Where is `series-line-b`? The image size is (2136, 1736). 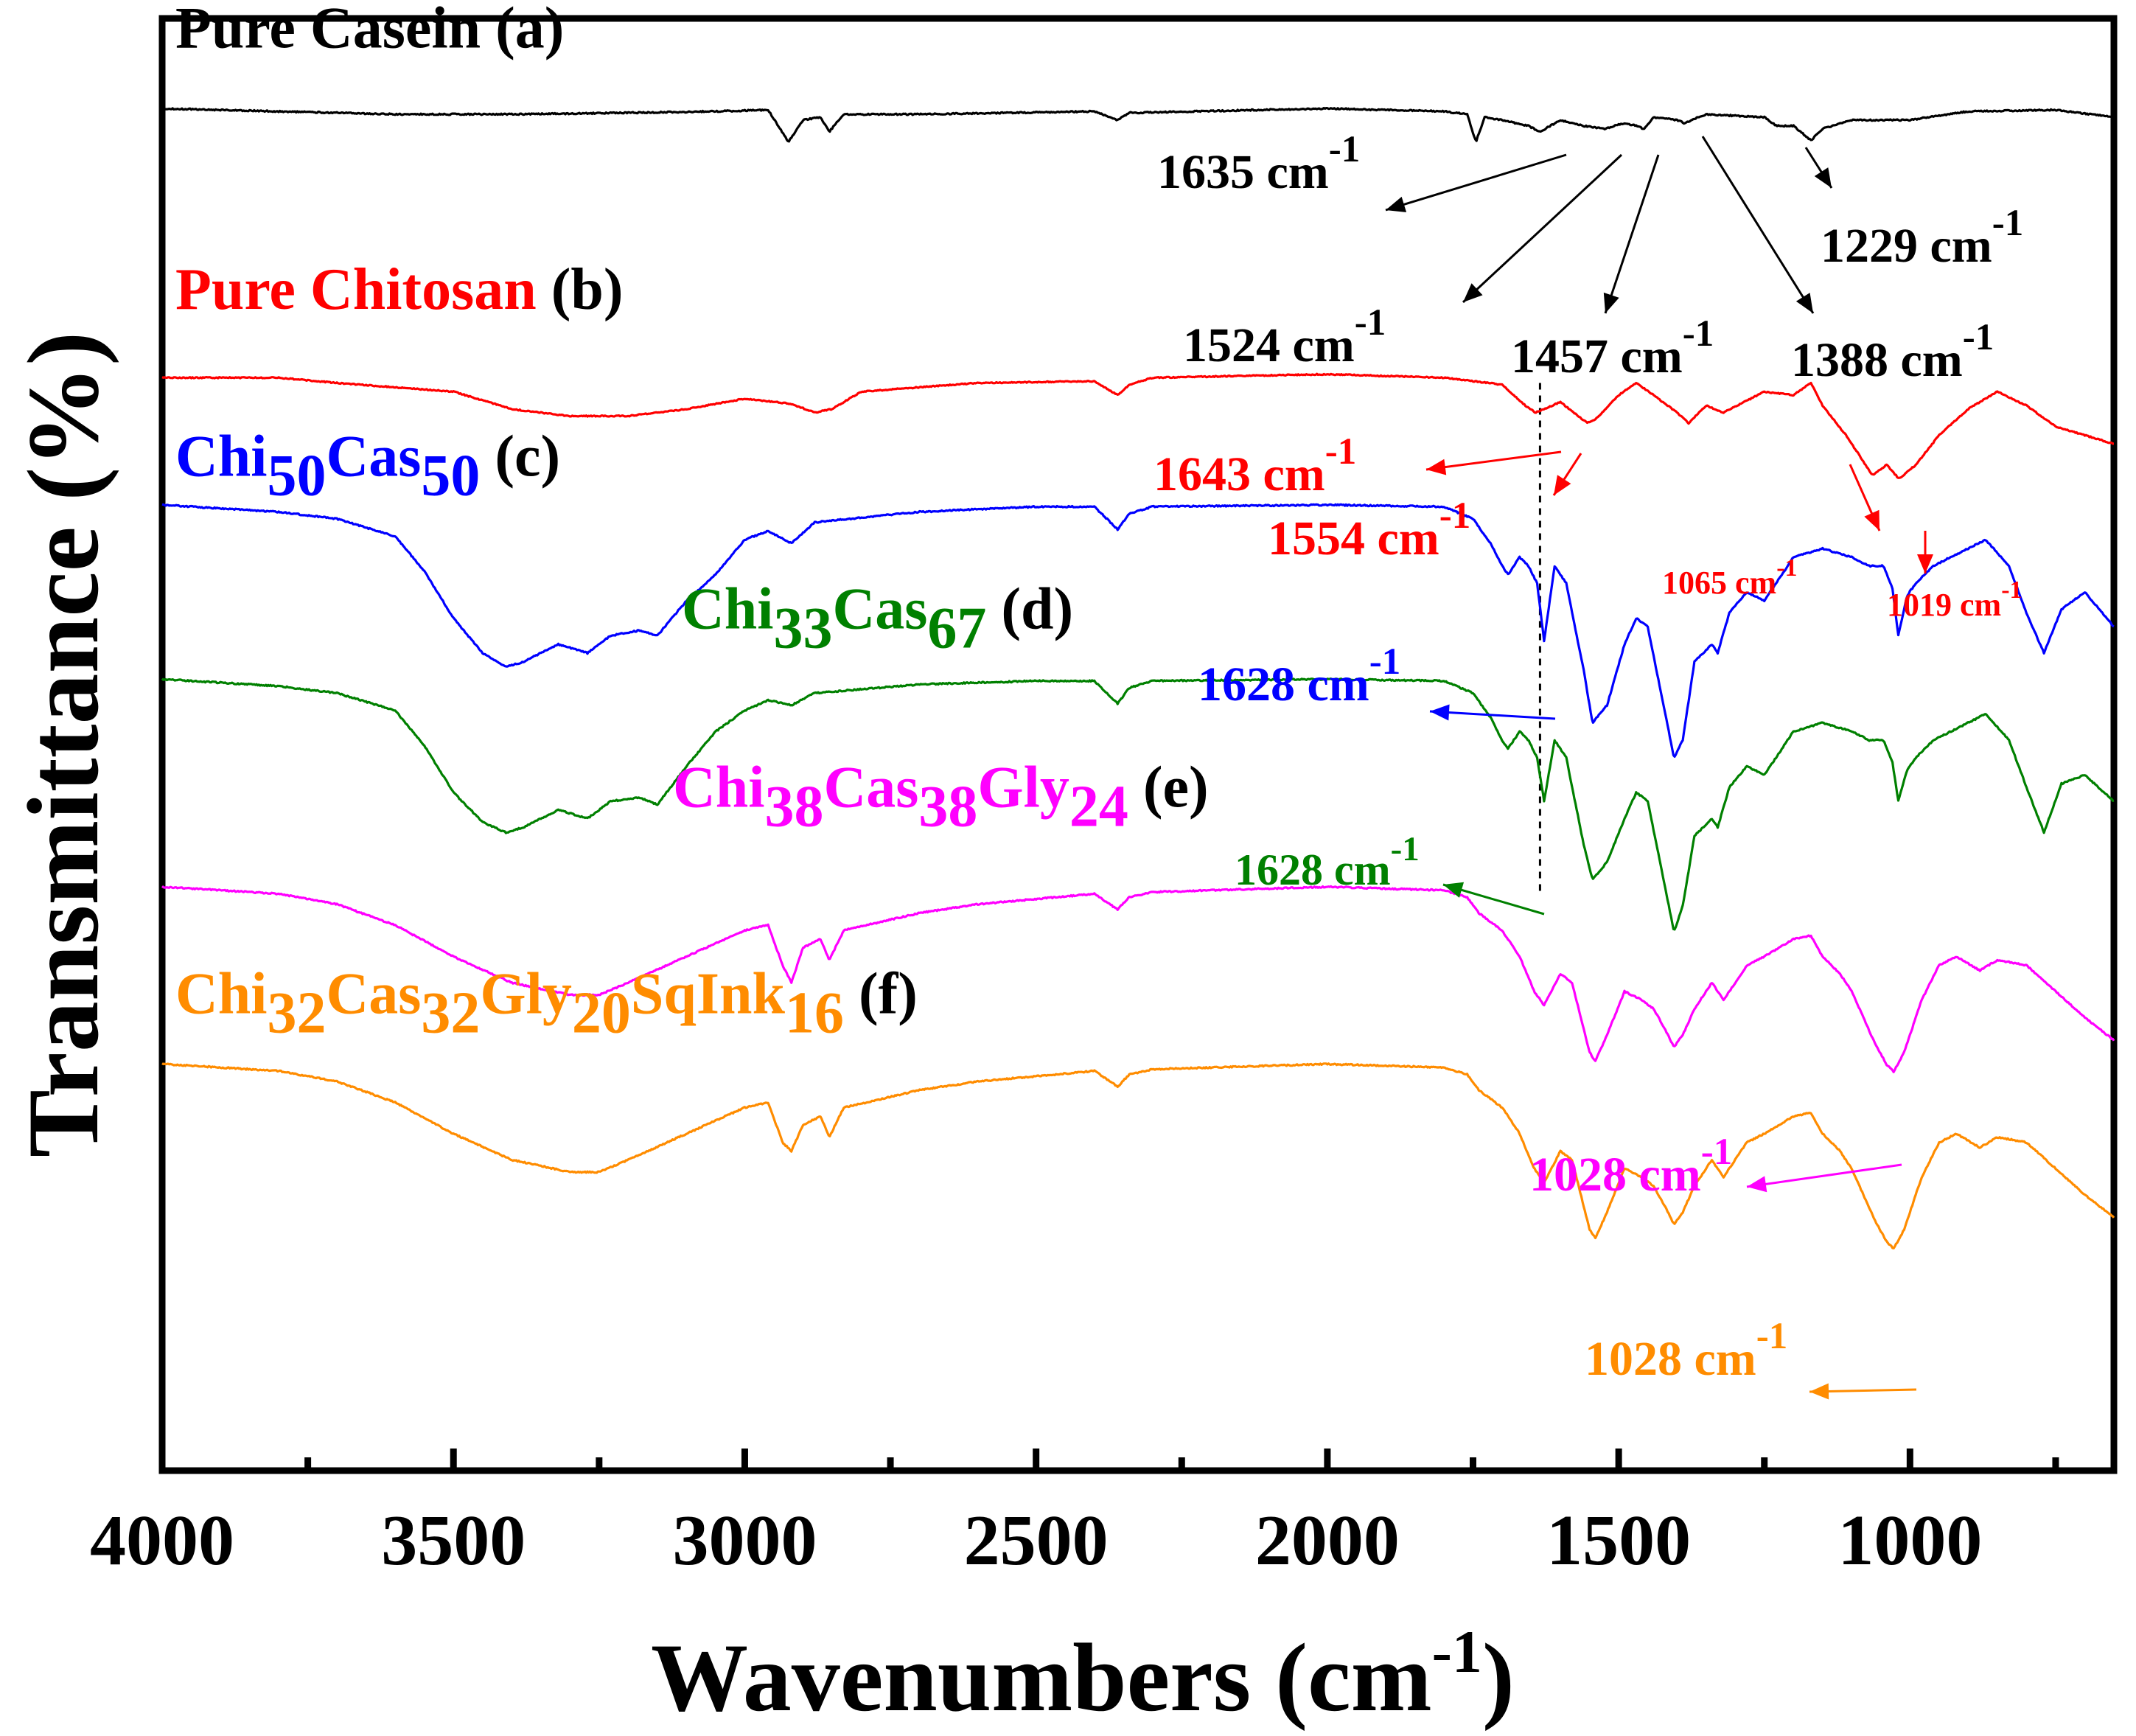
series-line-b is located at coordinates (1137, 425).